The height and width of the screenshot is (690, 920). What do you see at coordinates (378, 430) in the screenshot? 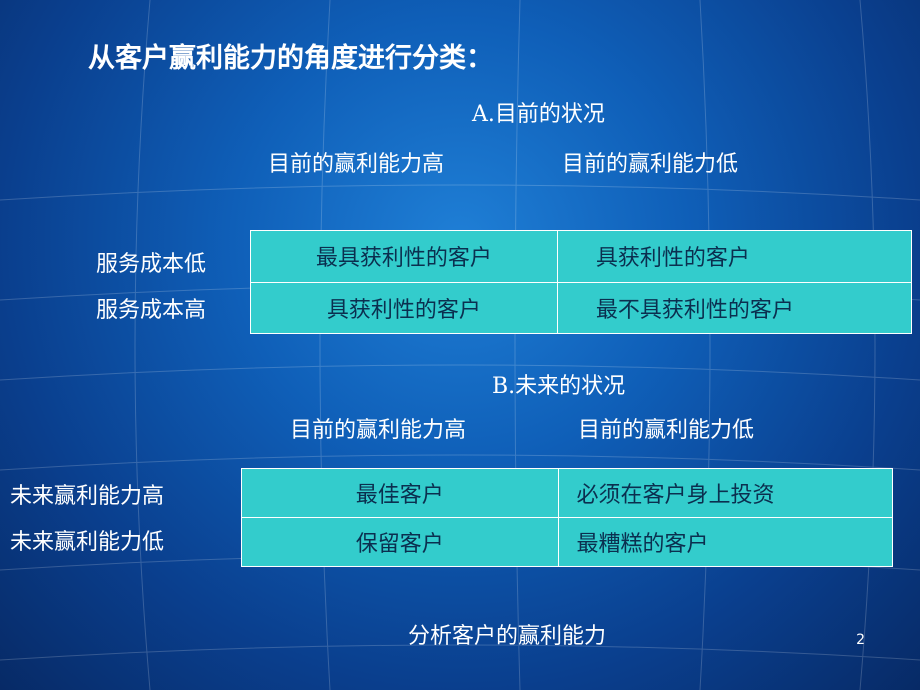
I see `section-b-col-header-high: 目前的赢利能力高` at bounding box center [378, 430].